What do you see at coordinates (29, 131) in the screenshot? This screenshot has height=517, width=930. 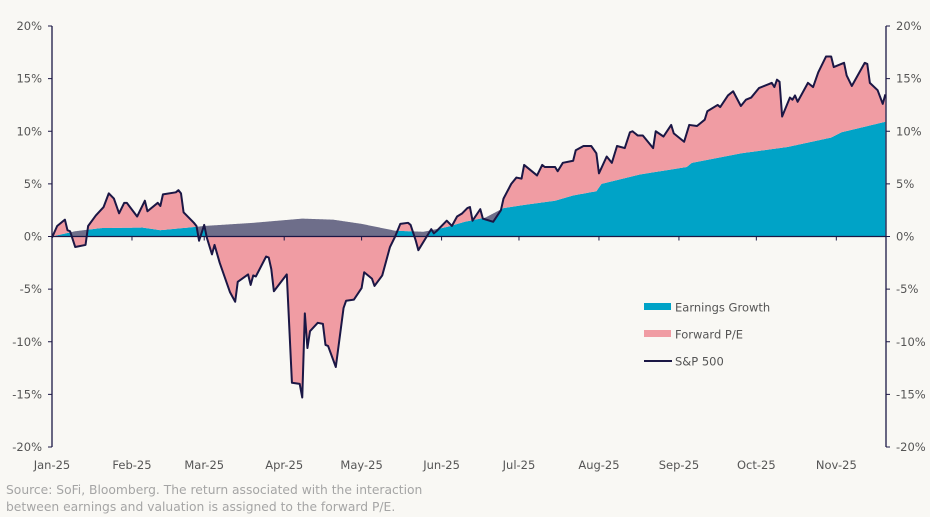 I see `y-tick-label-left: 10%` at bounding box center [29, 131].